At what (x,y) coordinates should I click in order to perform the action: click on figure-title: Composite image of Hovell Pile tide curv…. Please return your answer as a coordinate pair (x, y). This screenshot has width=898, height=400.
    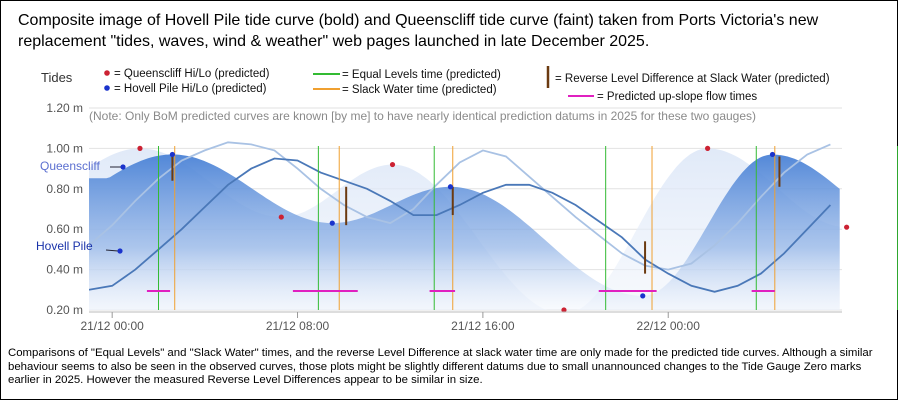
    Looking at the image, I should click on (418, 31).